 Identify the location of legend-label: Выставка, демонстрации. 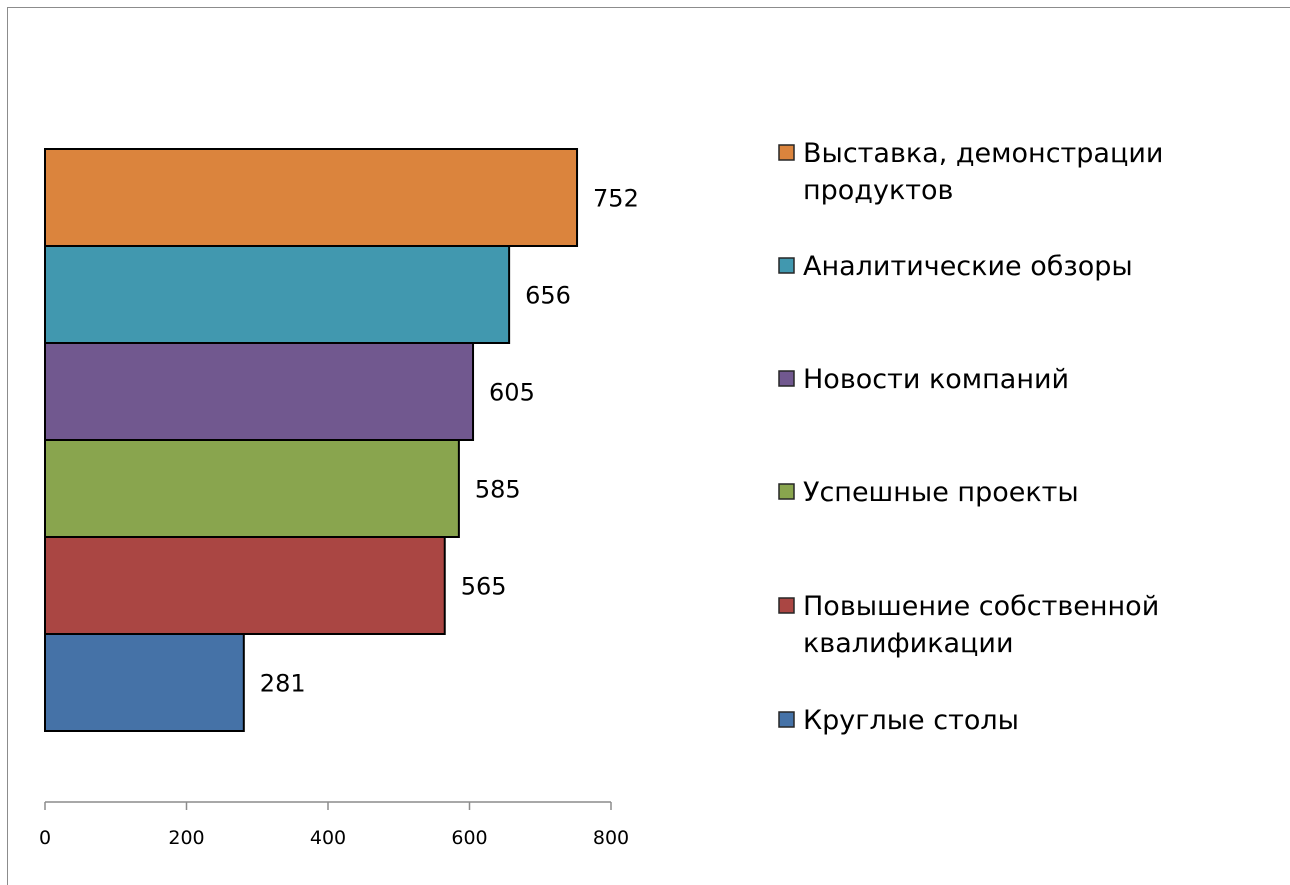
(983, 153).